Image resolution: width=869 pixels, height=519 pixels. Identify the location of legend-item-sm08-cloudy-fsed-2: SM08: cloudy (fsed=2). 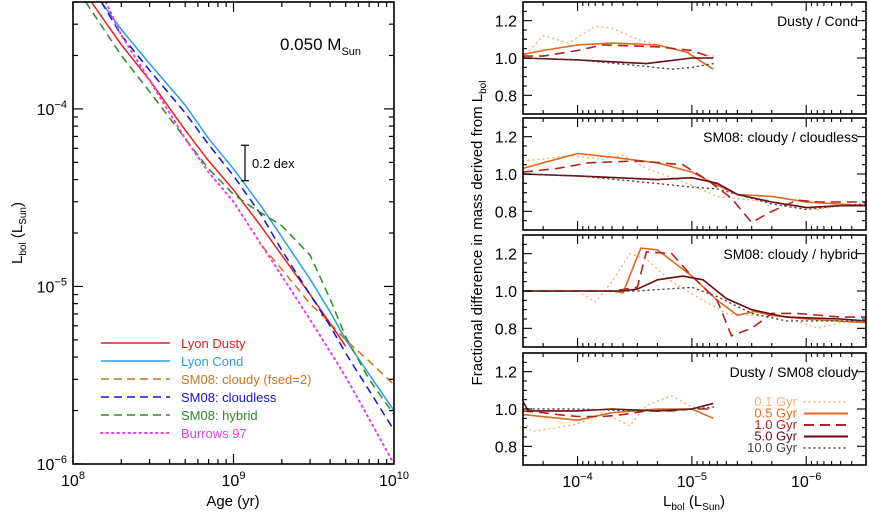
(206, 379).